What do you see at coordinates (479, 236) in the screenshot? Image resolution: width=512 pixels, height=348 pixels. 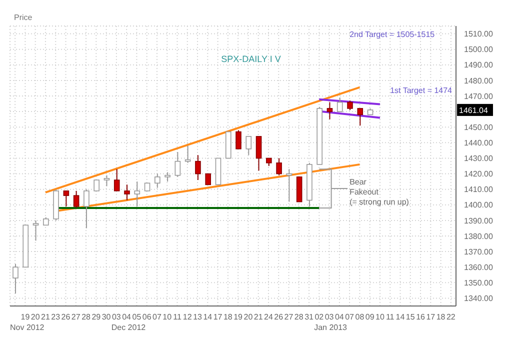 I see `y-tick-label: 1380.00` at bounding box center [479, 236].